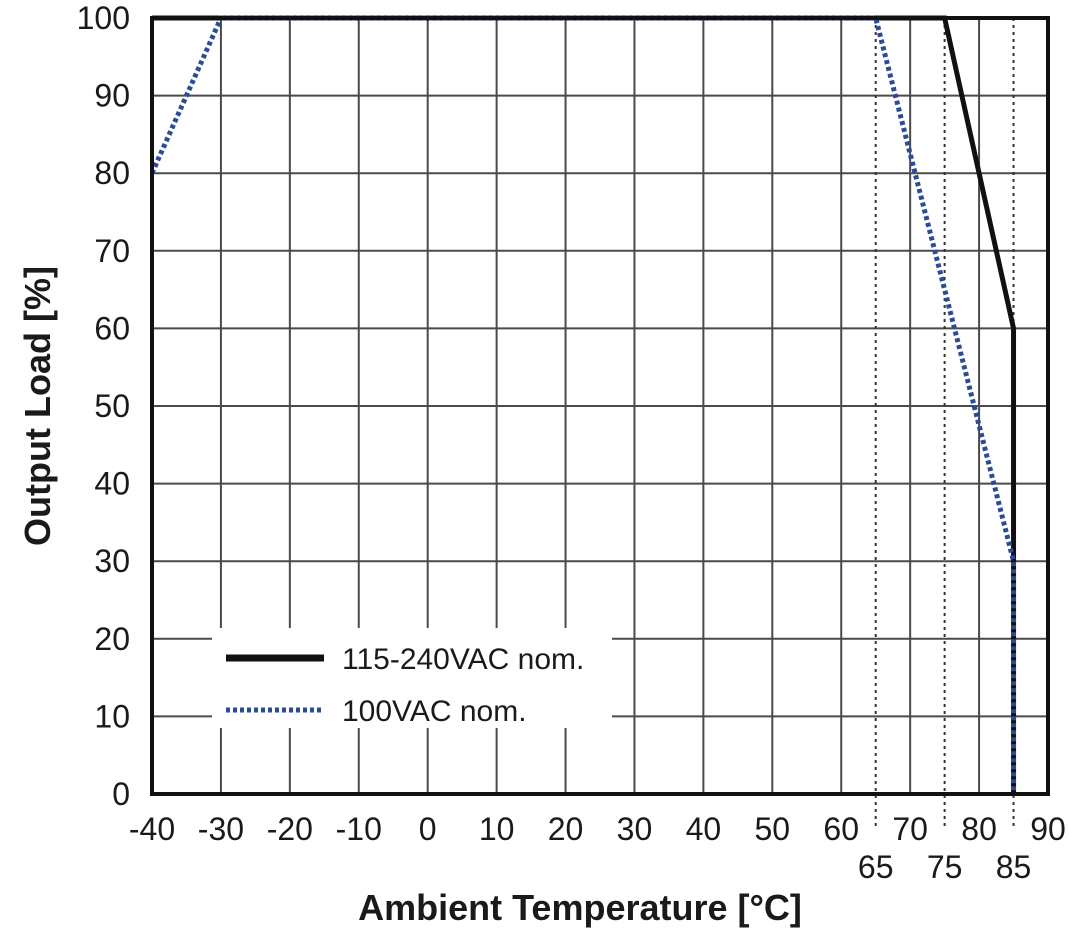 This screenshot has height=947, width=1069. Describe the element at coordinates (412, 678) in the screenshot. I see `legend: 115-240VAC nom. 100VAC nom.` at that location.